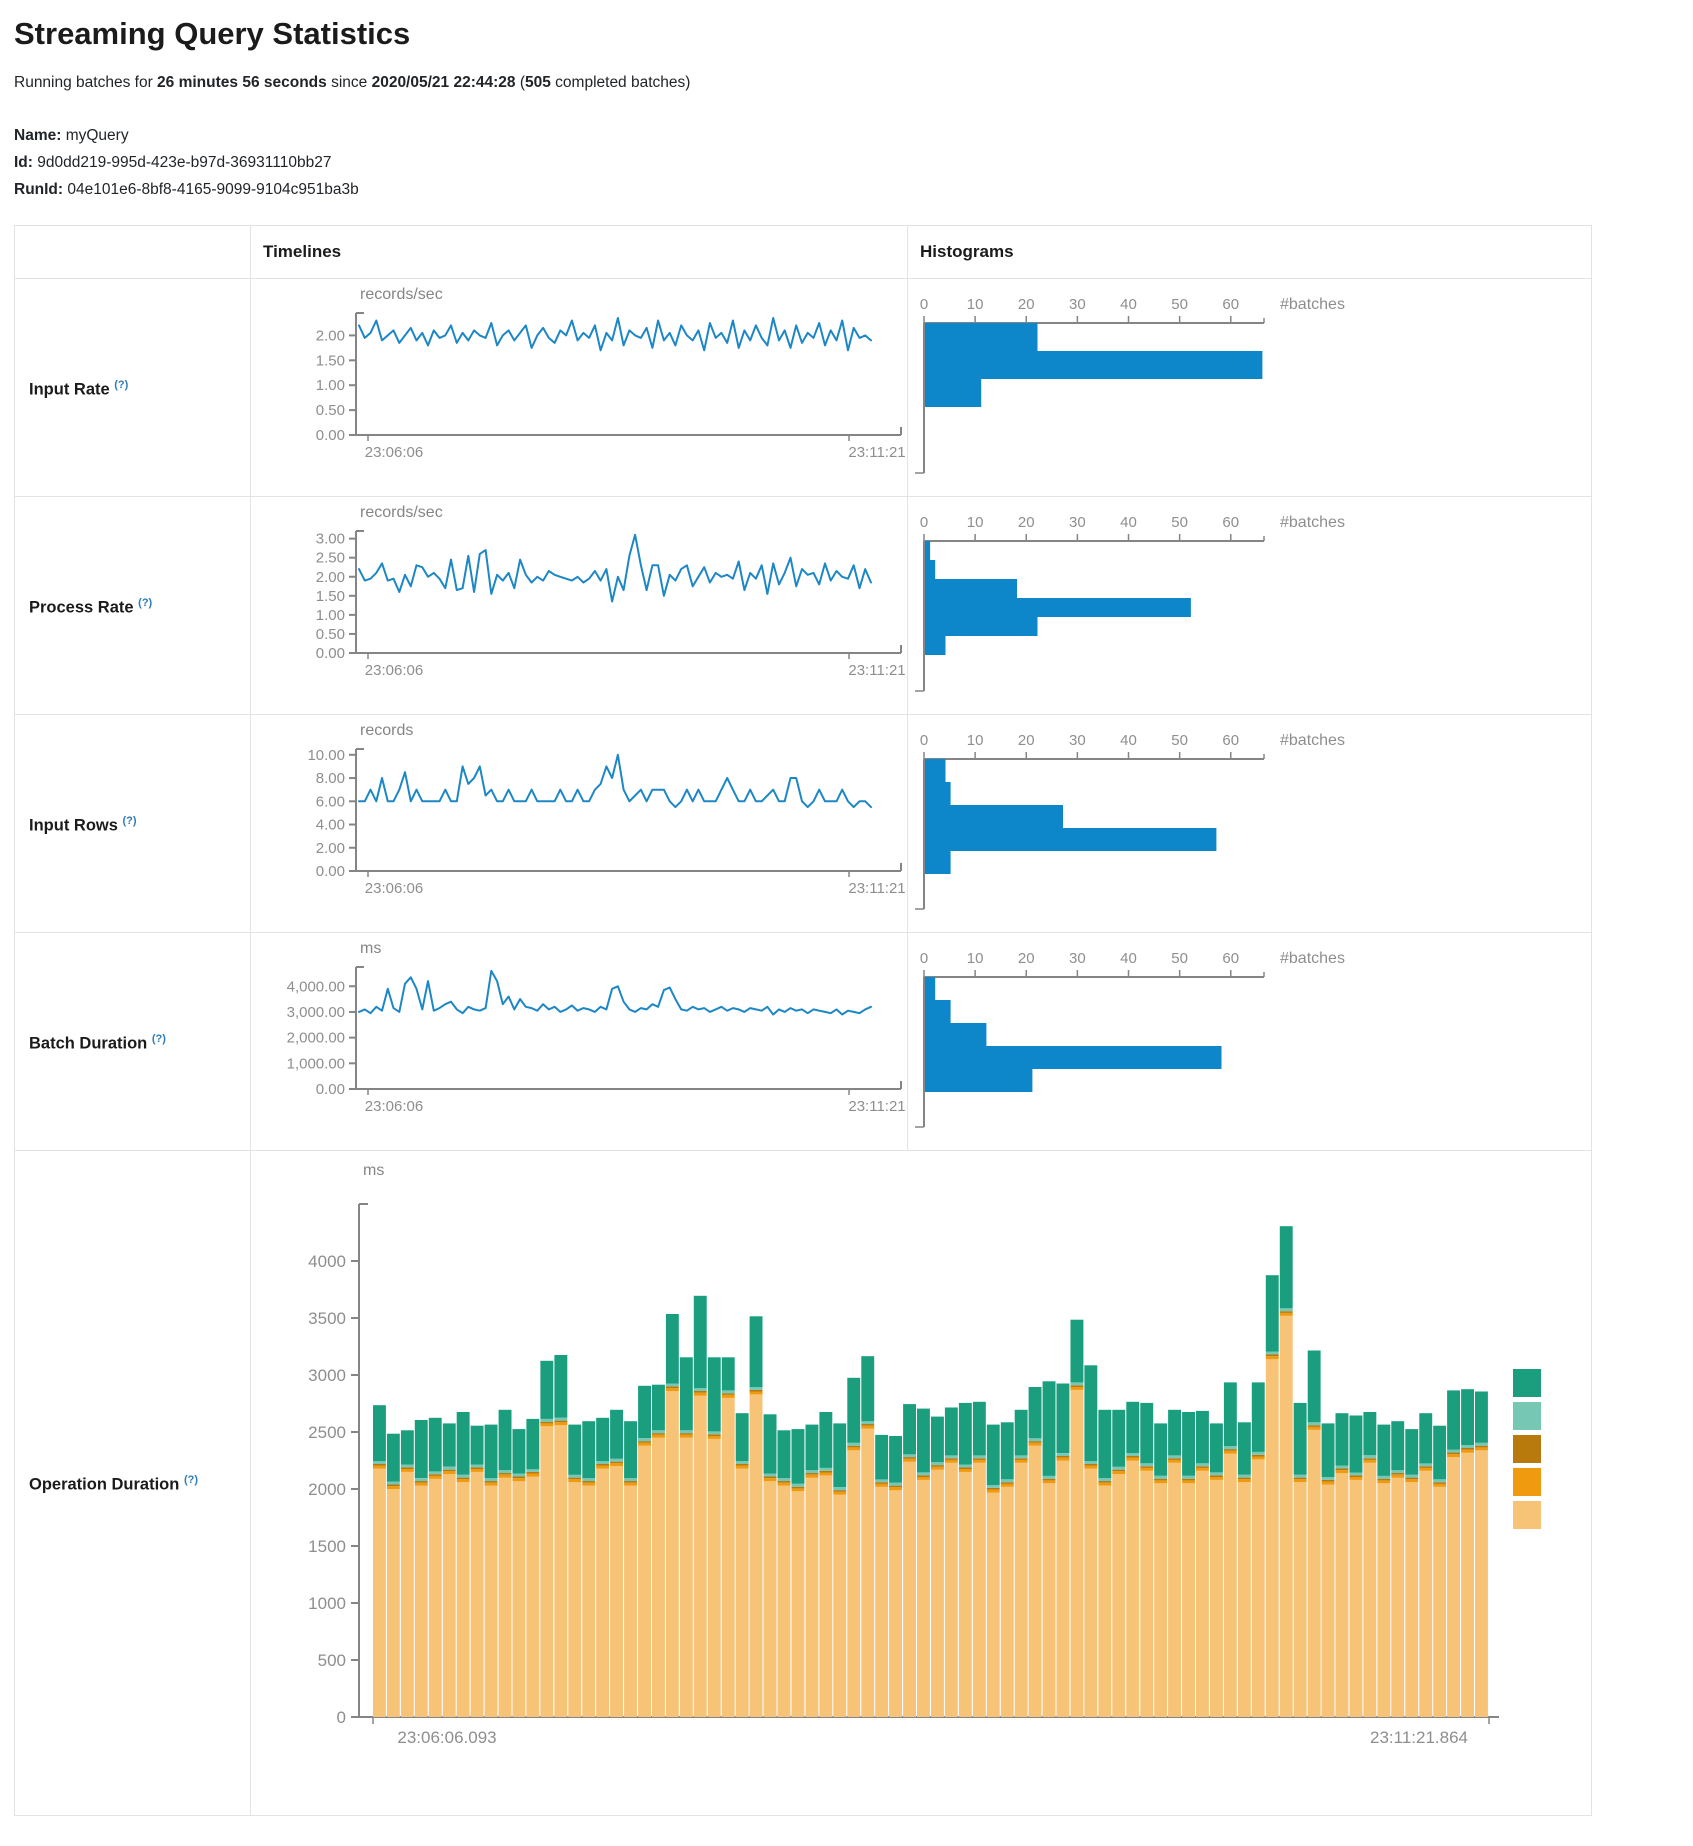  I want to click on page-title: Streaming Query Statistics, so click(212, 33).